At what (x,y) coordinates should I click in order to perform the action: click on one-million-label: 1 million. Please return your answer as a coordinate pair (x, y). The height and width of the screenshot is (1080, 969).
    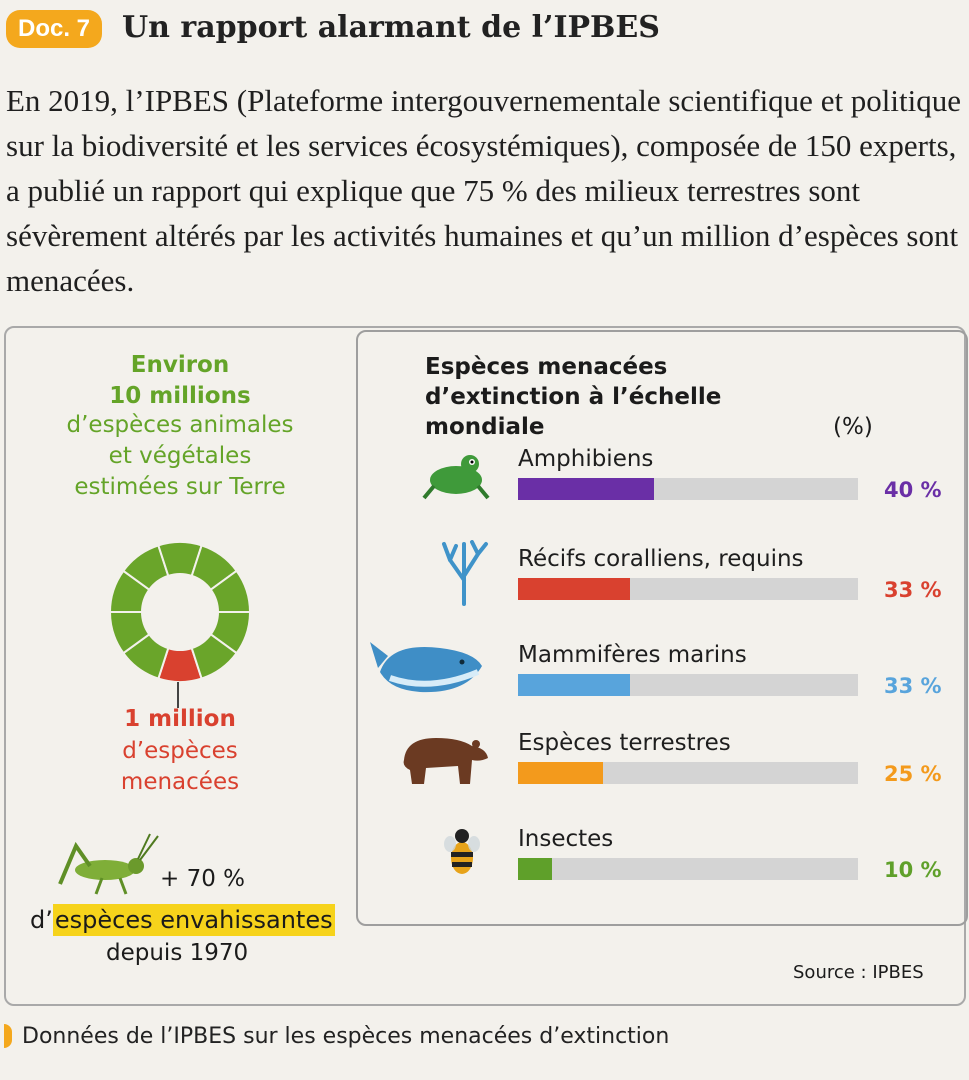
    Looking at the image, I should click on (180, 719).